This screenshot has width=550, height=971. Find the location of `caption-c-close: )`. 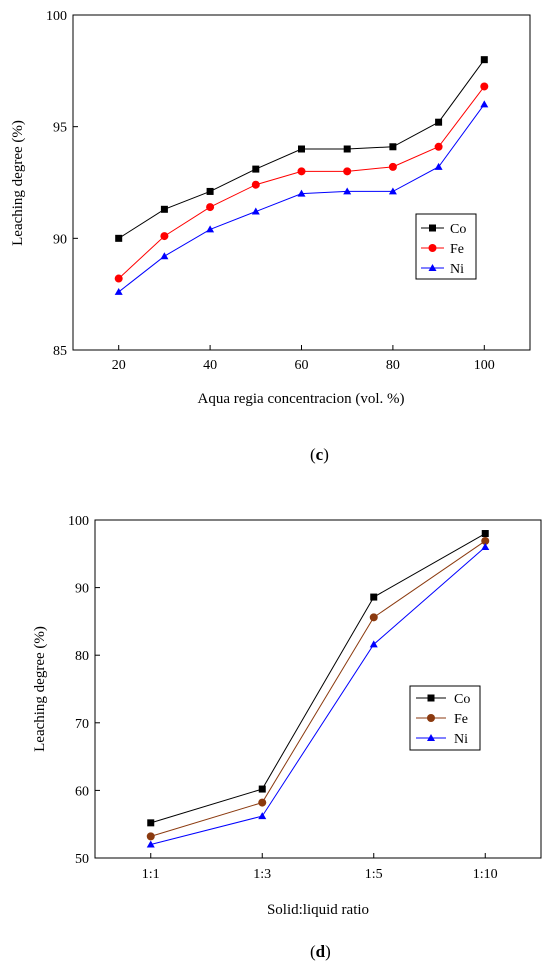

caption-c-close: ) is located at coordinates (326, 454).